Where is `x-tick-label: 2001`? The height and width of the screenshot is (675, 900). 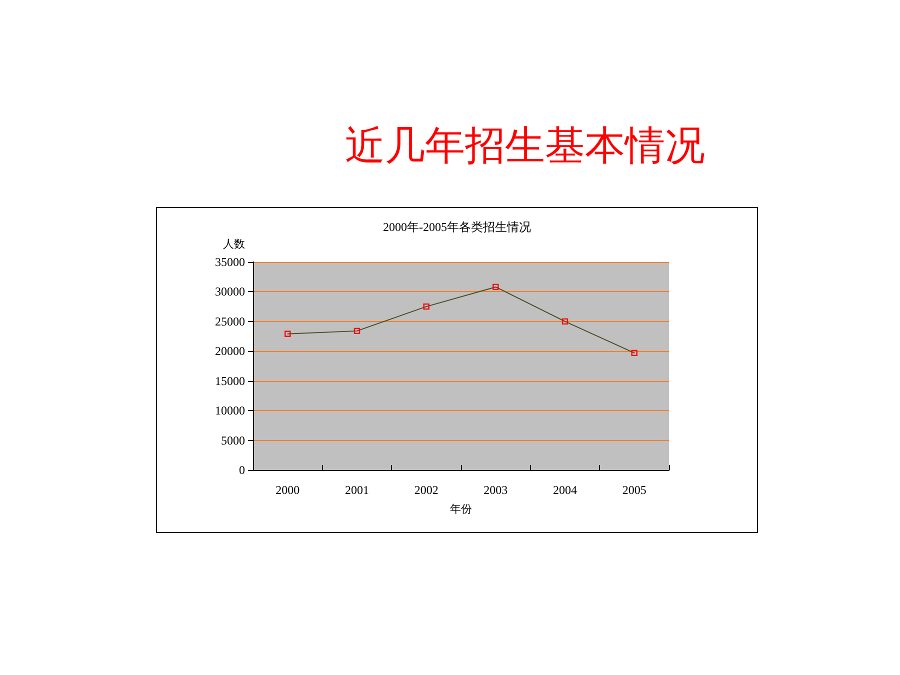
x-tick-label: 2001 is located at coordinates (357, 490).